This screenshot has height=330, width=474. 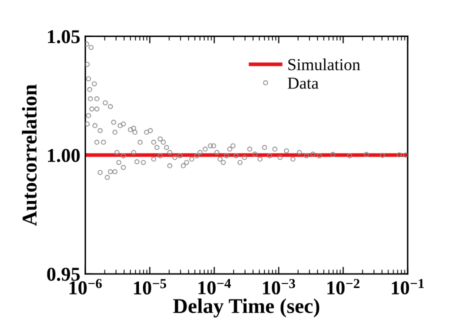 I want to click on legend-label: Data, so click(x=303, y=83).